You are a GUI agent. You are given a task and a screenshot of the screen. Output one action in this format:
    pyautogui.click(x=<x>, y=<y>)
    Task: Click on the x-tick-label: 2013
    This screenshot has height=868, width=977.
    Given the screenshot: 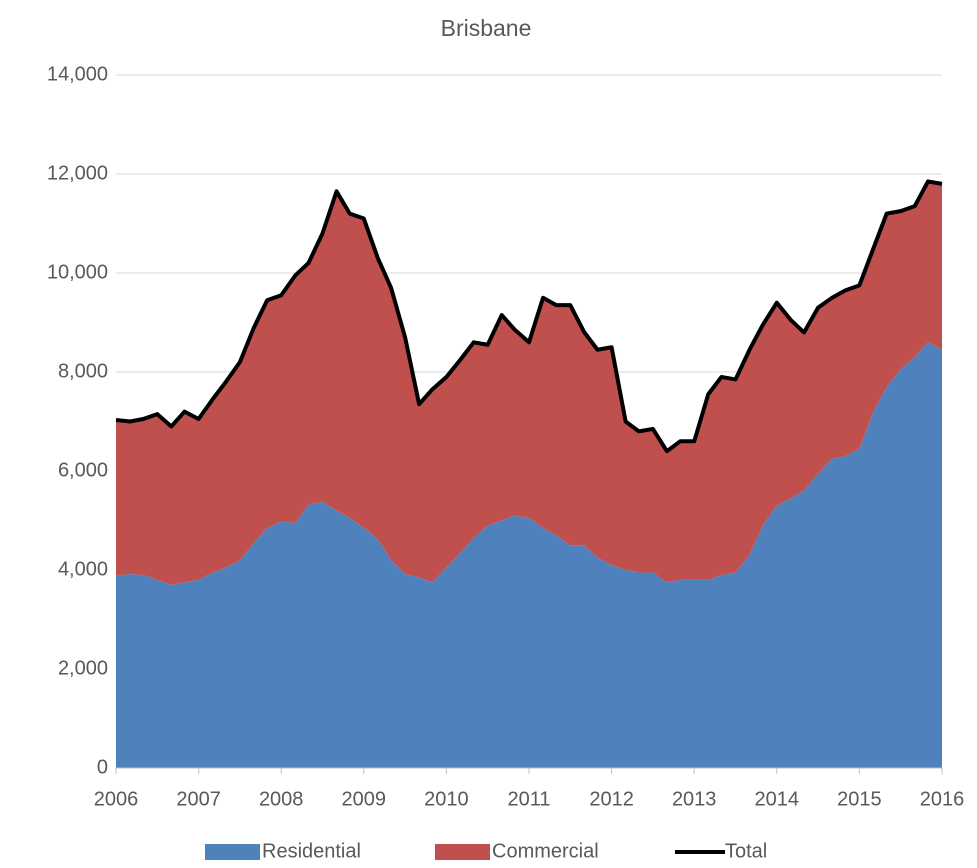 What is the action you would take?
    pyautogui.click(x=694, y=799)
    